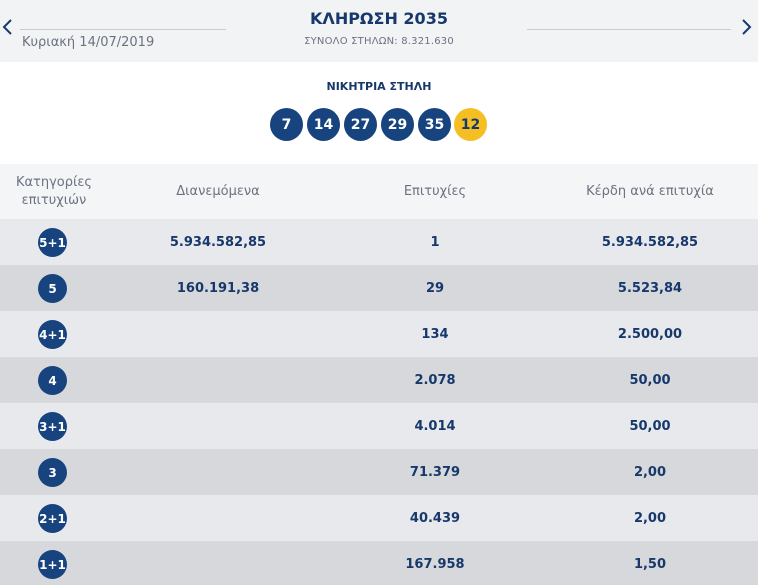 The height and width of the screenshot is (585, 758). What do you see at coordinates (379, 563) in the screenshot?
I see `table-row: 1+1 167.958 1,50` at bounding box center [379, 563].